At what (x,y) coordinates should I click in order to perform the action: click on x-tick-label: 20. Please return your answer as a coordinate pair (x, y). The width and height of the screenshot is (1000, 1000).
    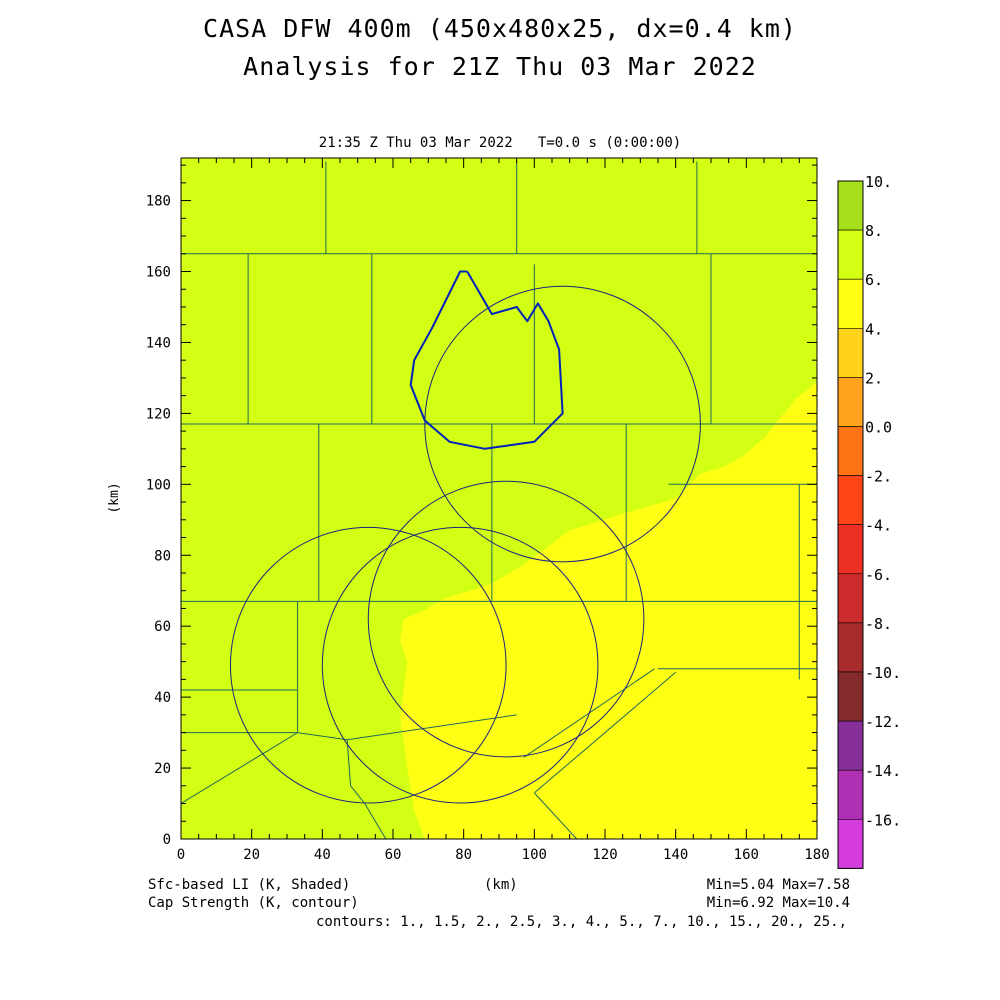
    Looking at the image, I should click on (251, 855).